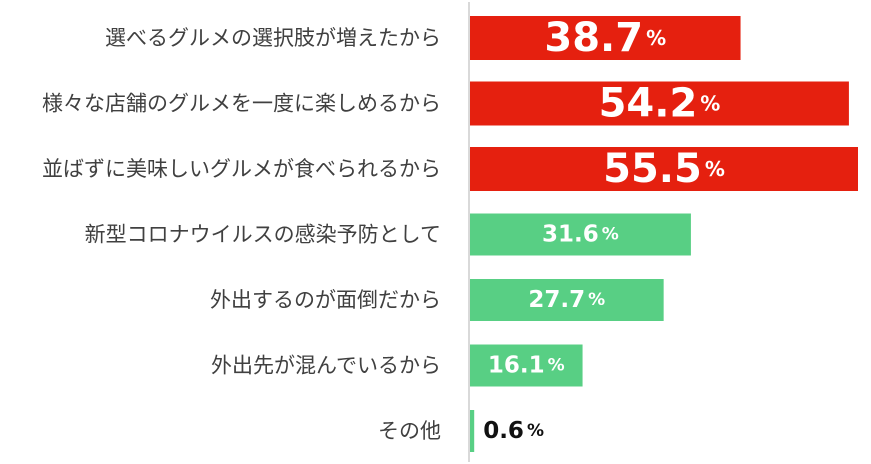 This screenshot has width=871, height=464. Describe the element at coordinates (503, 431) in the screenshot. I see `value-number: 0.6` at that location.